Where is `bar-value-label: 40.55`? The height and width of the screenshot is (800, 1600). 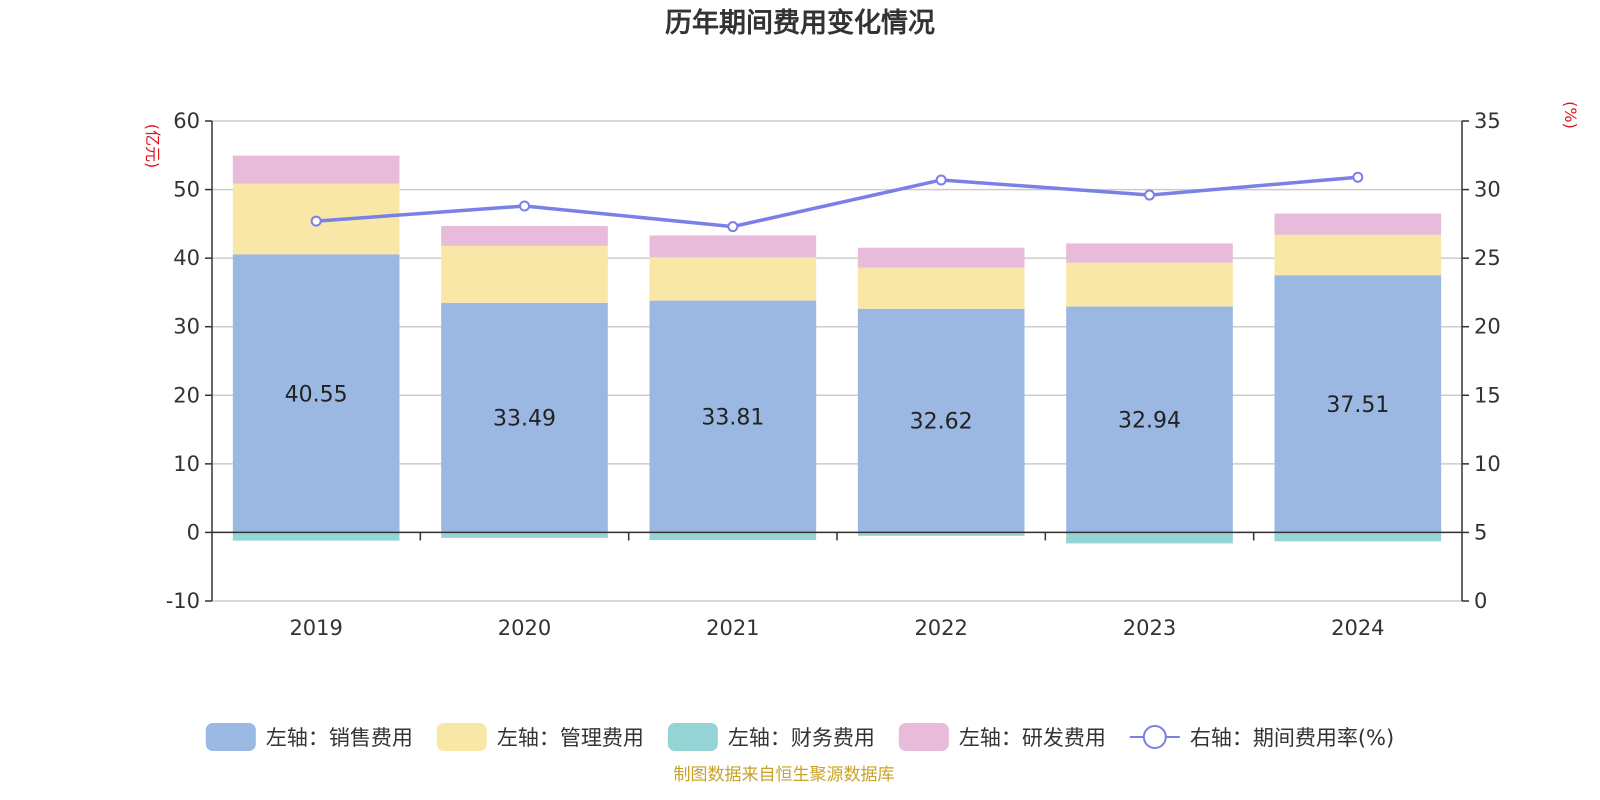 bar-value-label: 40.55 is located at coordinates (316, 394).